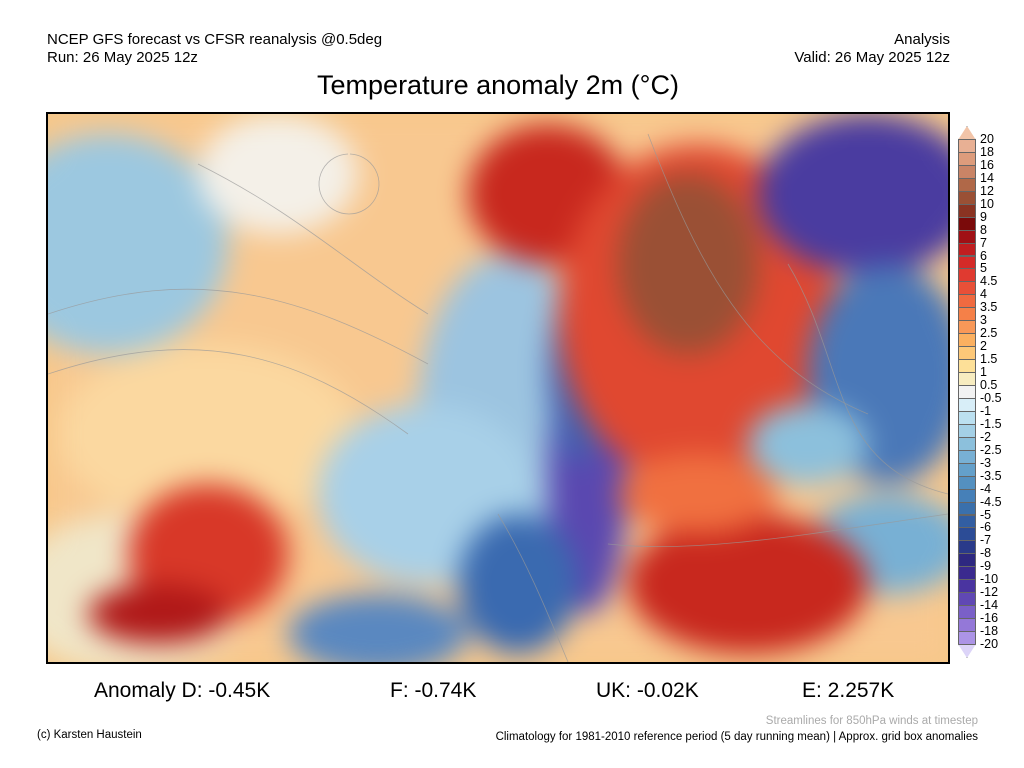  I want to click on legend-label: 12, so click(987, 190).